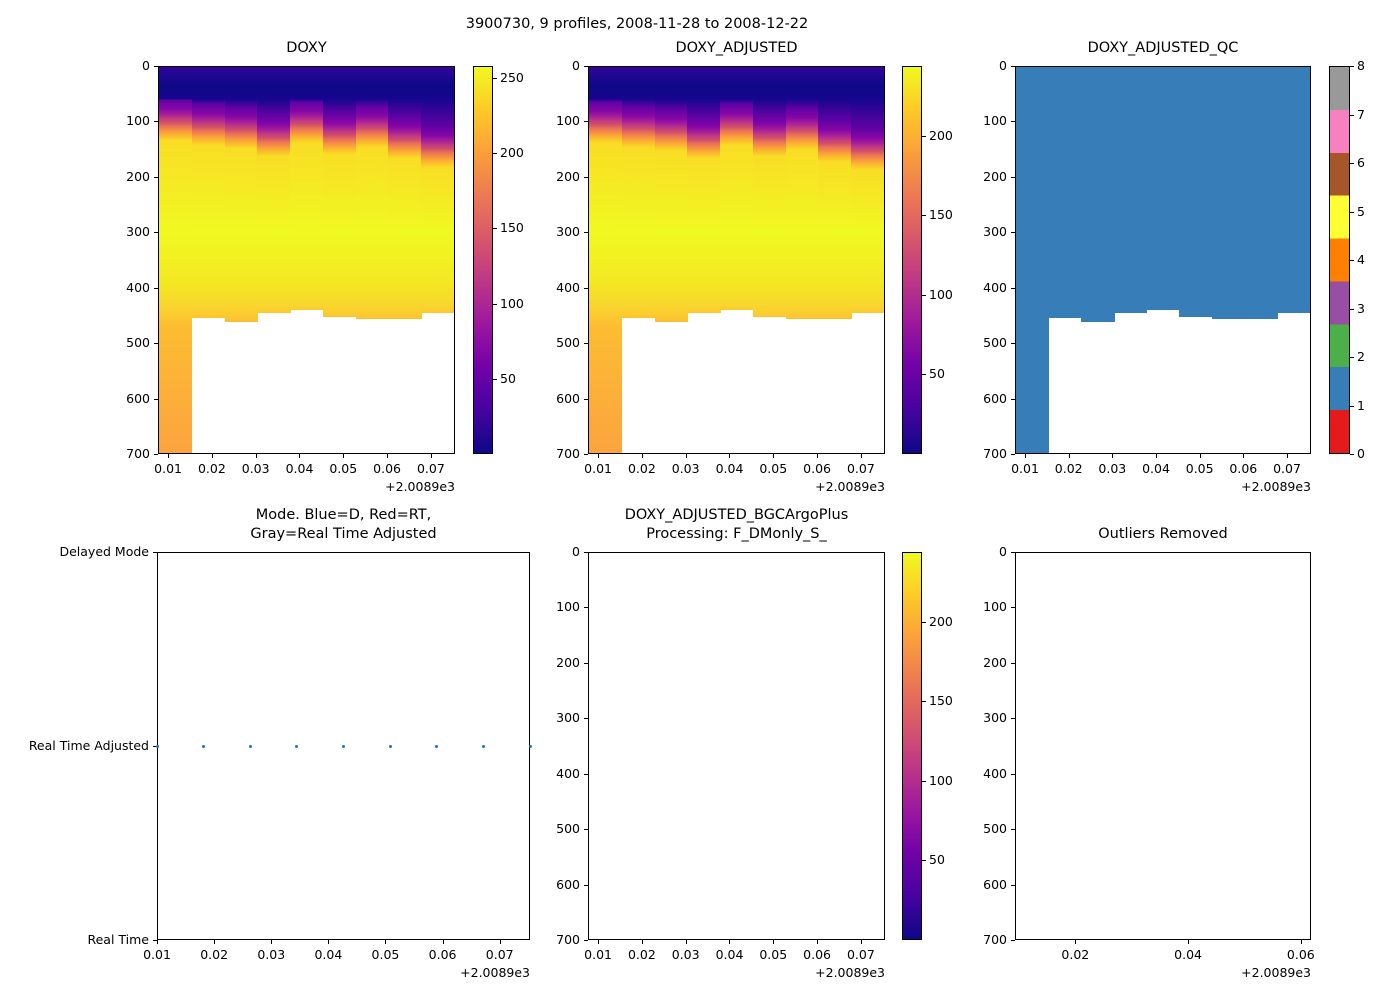  I want to click on colorbar-tick-label: 8, so click(1361, 65).